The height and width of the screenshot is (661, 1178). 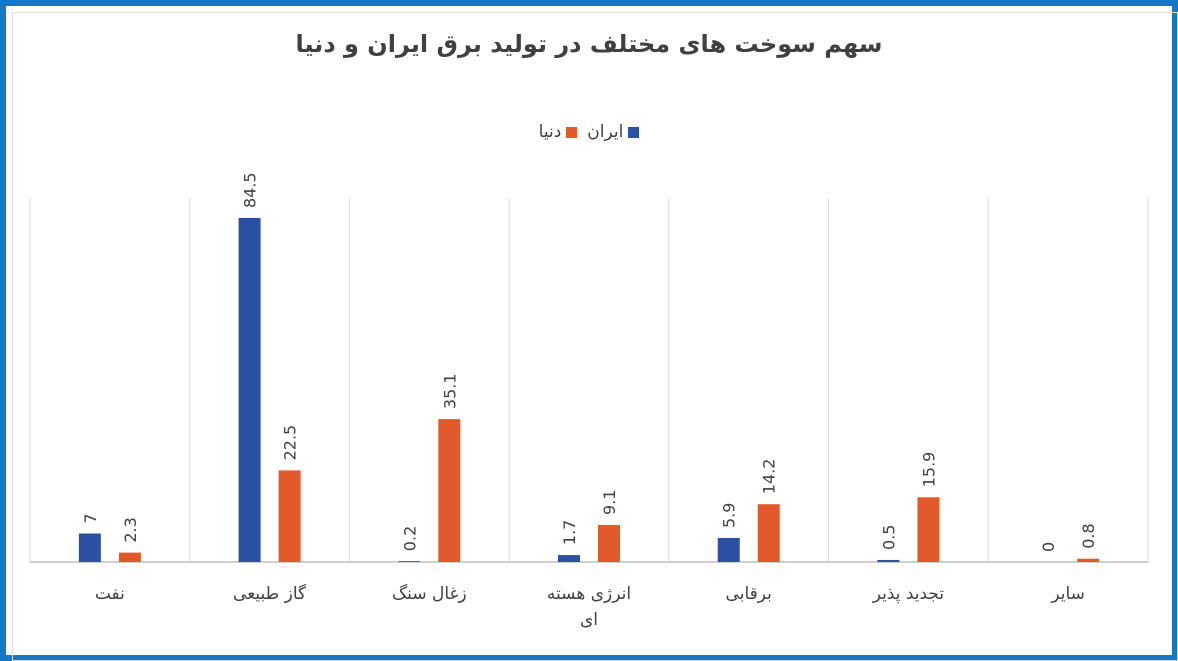 What do you see at coordinates (908, 594) in the screenshot?
I see `category-label-cat-5: تجدید پذیر` at bounding box center [908, 594].